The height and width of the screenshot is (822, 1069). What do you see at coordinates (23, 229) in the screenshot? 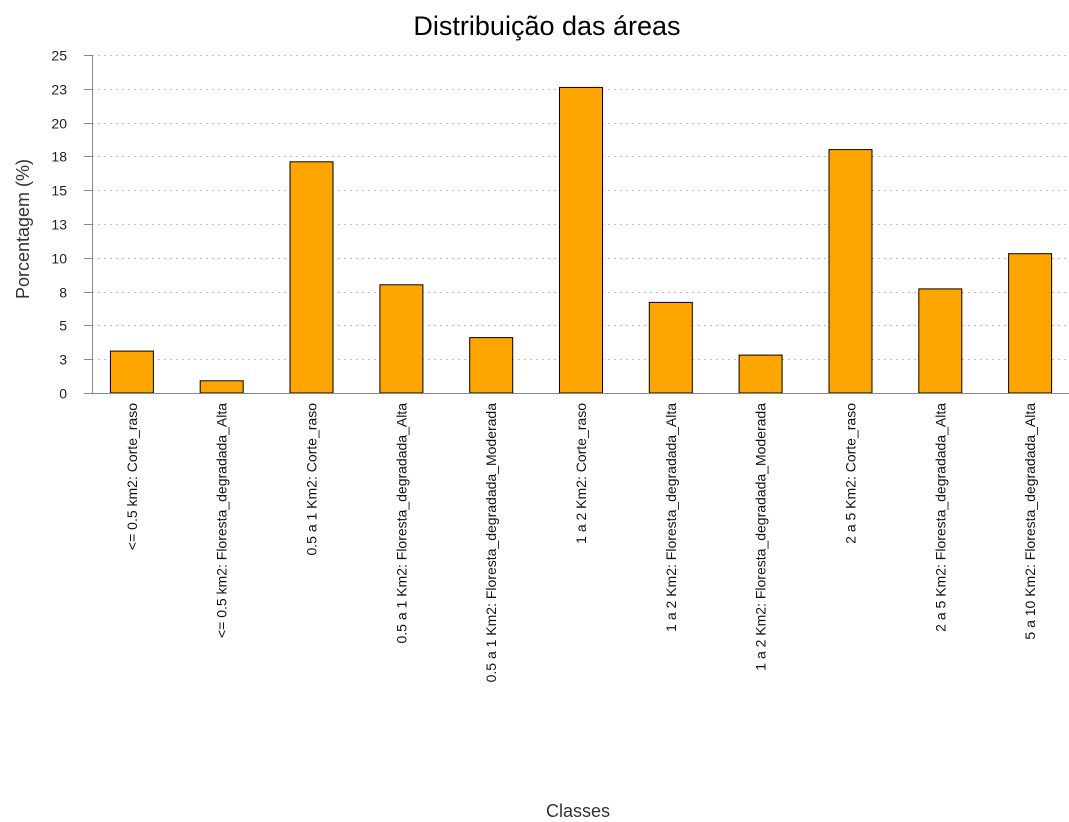
I see `y-axis-title: Porcentagem (%)` at bounding box center [23, 229].